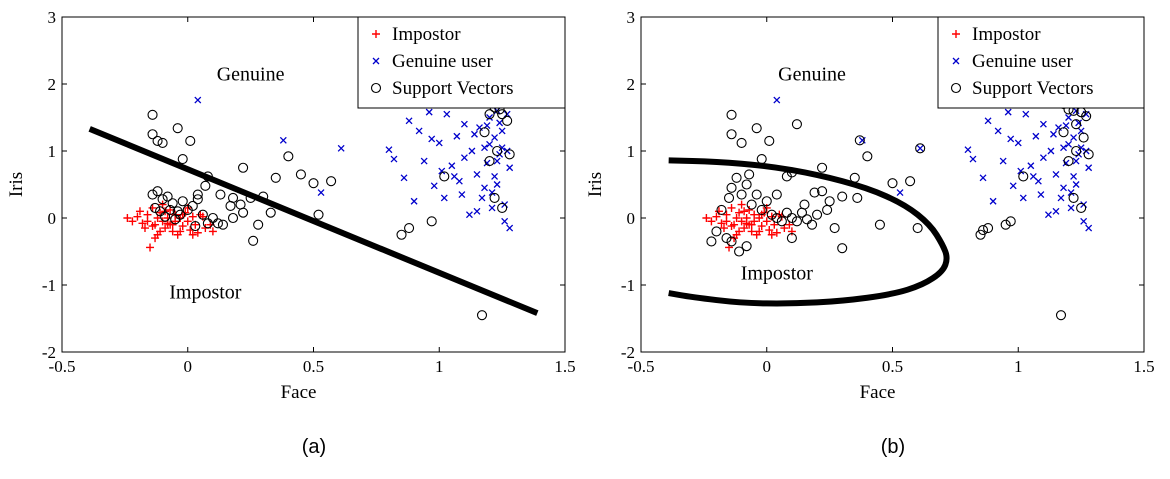 The height and width of the screenshot is (479, 1170). What do you see at coordinates (1143, 366) in the screenshot?
I see `x-tick-label: 1.5` at bounding box center [1143, 366].